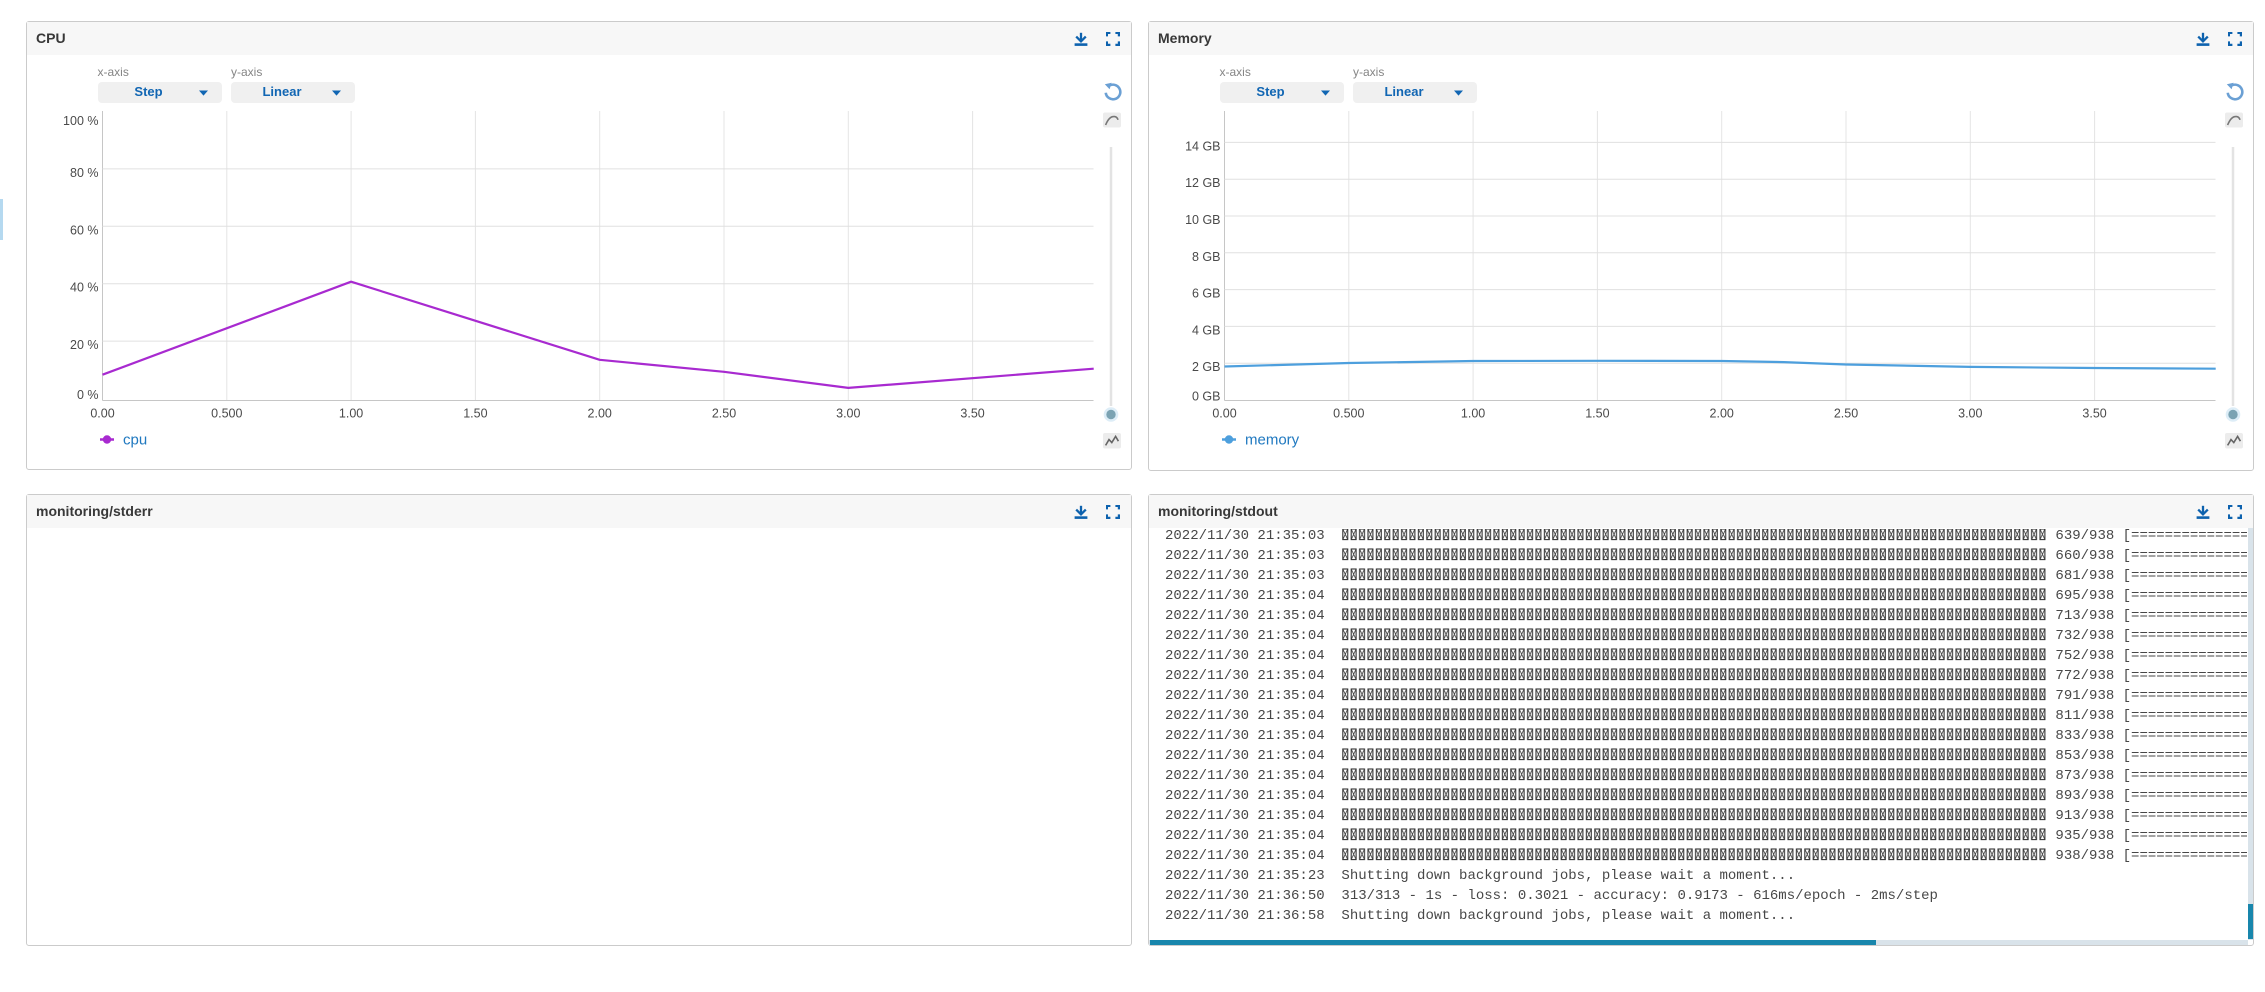 This screenshot has width=2265, height=992. I want to click on svg-text: cpu, so click(135, 440).